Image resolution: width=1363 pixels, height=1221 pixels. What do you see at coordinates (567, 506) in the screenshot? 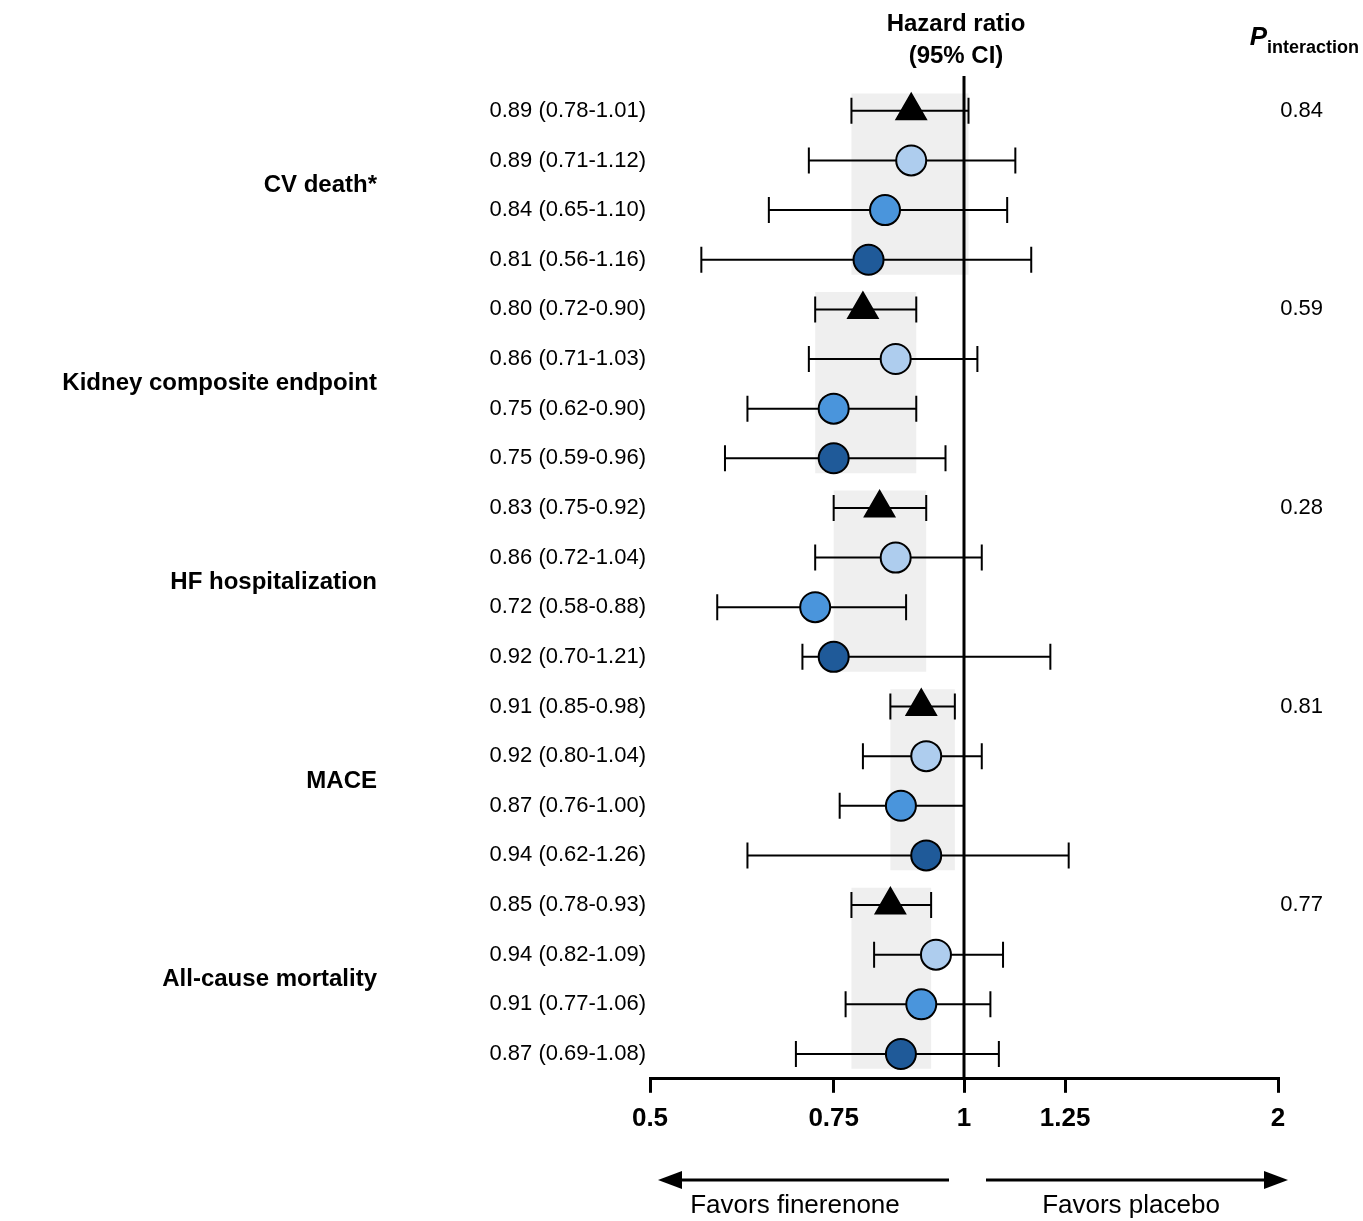
I see `y-tick-label: 0.83 (0.75-0.92)` at bounding box center [567, 506].